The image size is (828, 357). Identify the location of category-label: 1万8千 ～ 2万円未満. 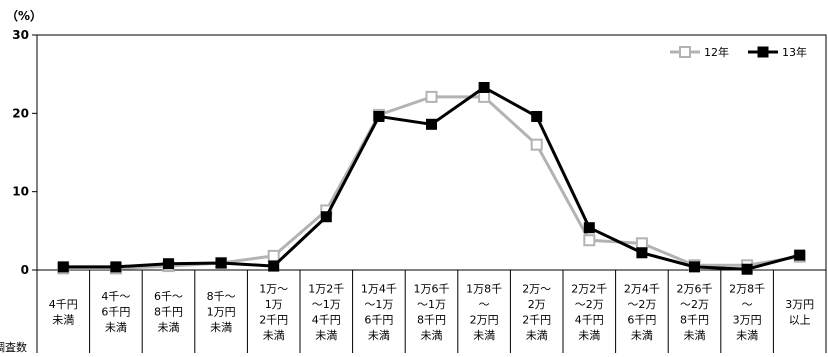
(484, 312).